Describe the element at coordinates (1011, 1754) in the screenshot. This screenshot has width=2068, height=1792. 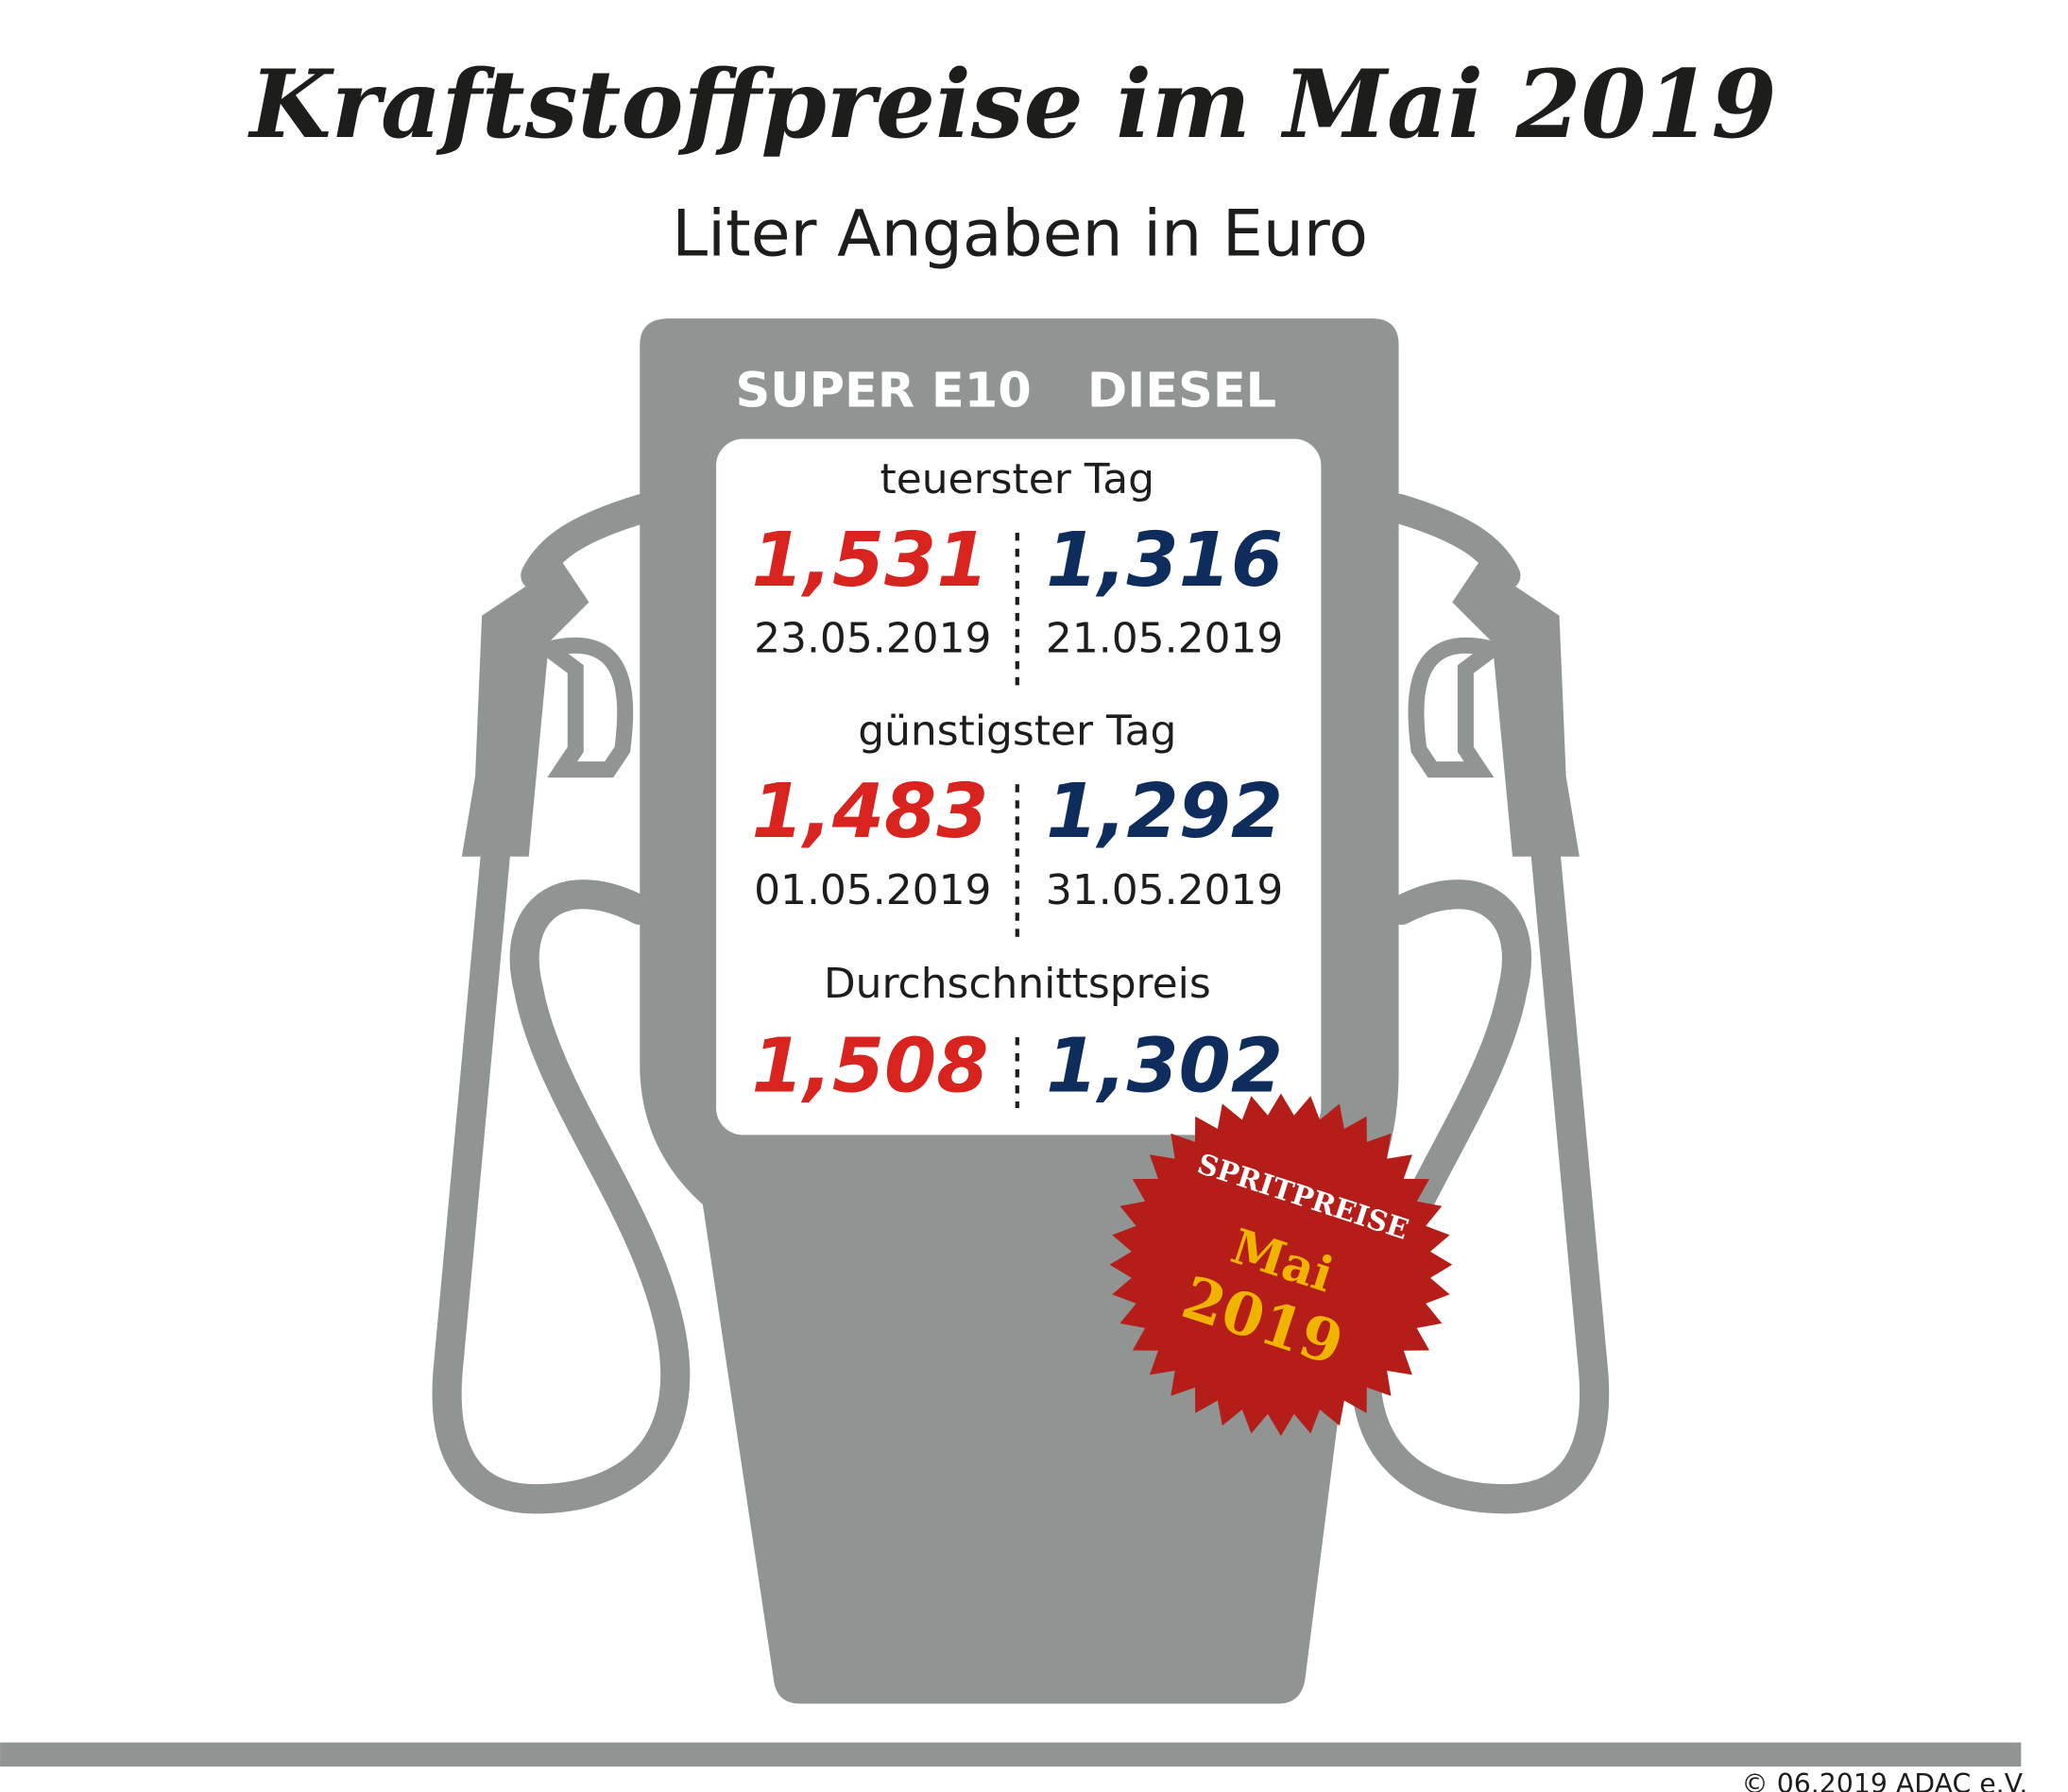
I see `bottom-bar` at that location.